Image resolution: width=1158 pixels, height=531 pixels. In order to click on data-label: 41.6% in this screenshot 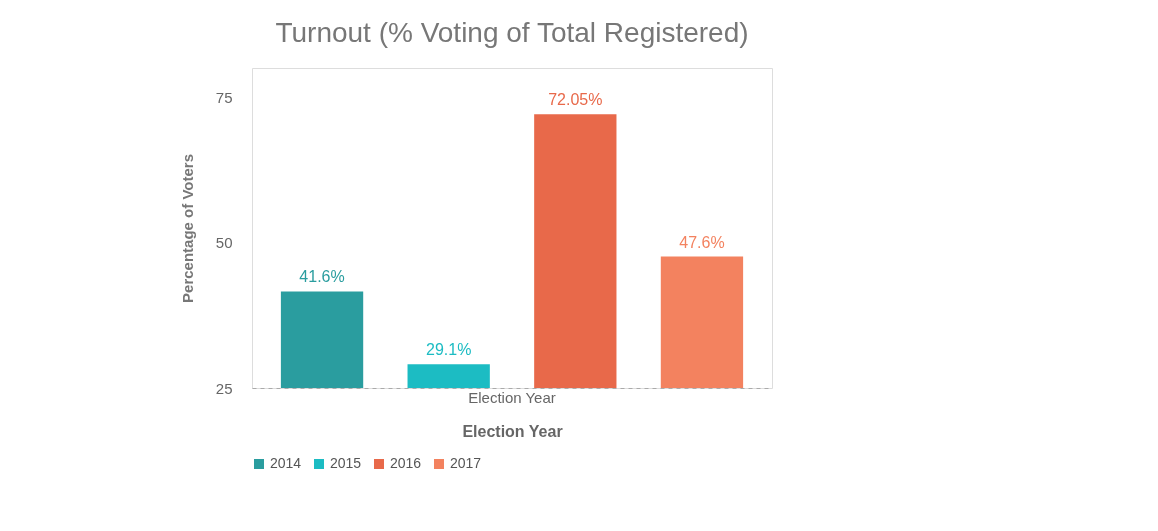, I will do `click(322, 277)`.